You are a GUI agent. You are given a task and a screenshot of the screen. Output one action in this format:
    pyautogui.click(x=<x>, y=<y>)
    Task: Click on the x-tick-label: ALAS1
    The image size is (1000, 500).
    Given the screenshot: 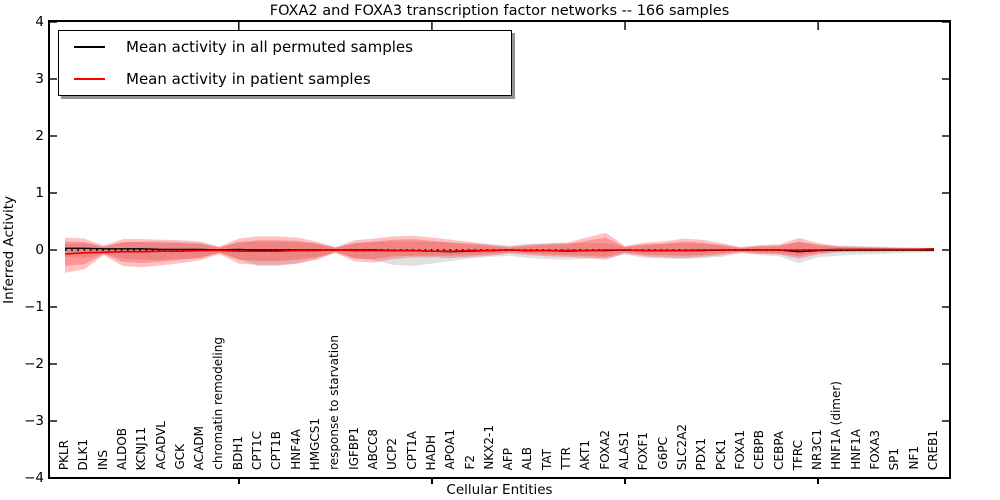 What is the action you would take?
    pyautogui.click(x=624, y=450)
    